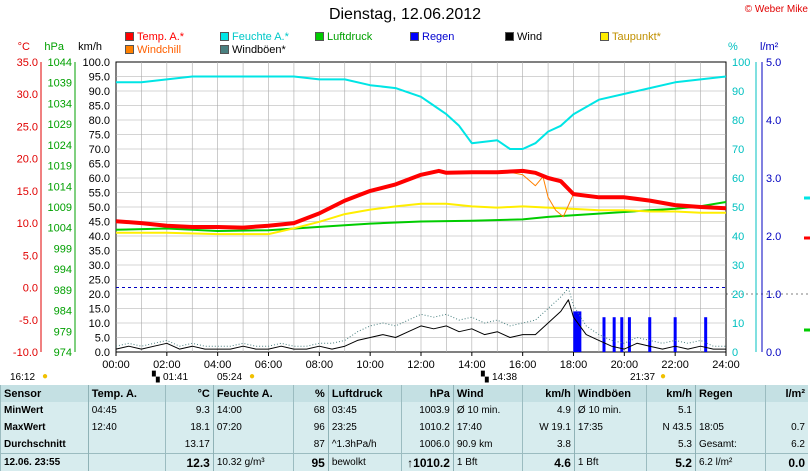  Describe the element at coordinates (60, 125) in the screenshot. I see `pressure-tick-label: 1029` at that location.